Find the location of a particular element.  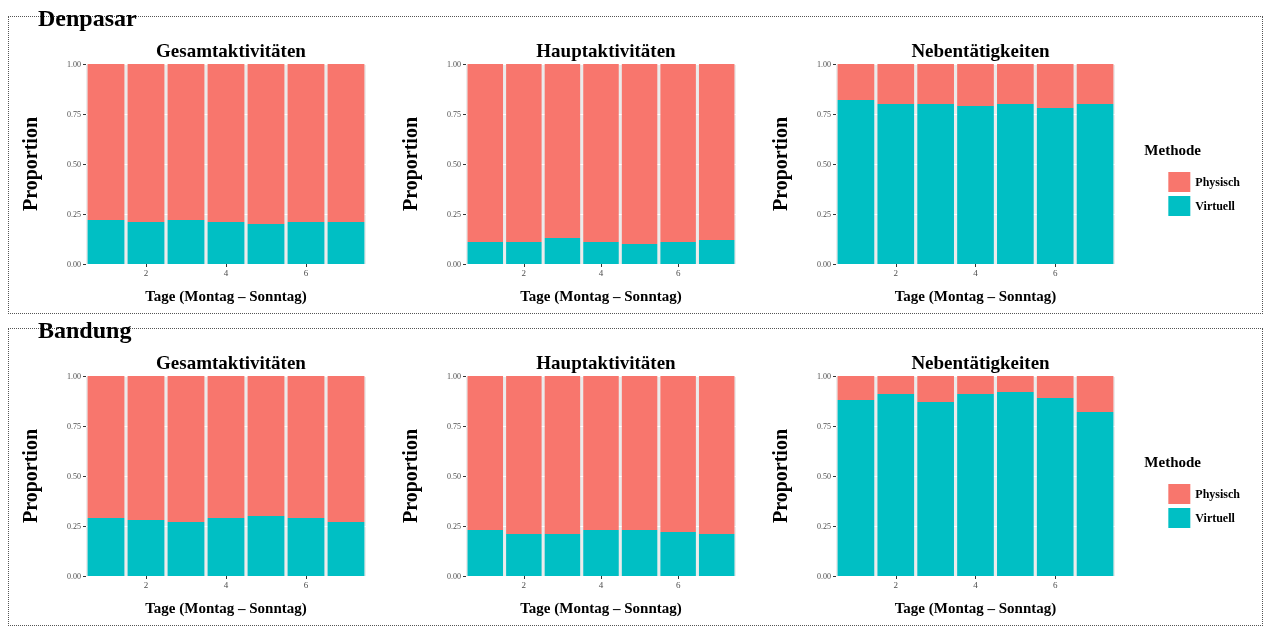

chart-title: Nebentätigkeiten is located at coordinates (981, 50).